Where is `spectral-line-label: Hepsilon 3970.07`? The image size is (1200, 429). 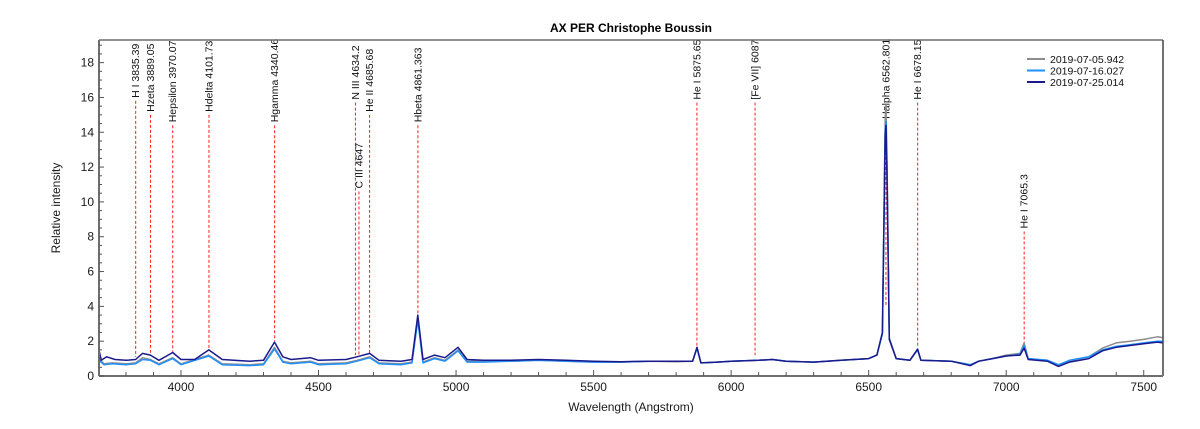
spectral-line-label: Hepsilon 3970.07 is located at coordinates (173, 81).